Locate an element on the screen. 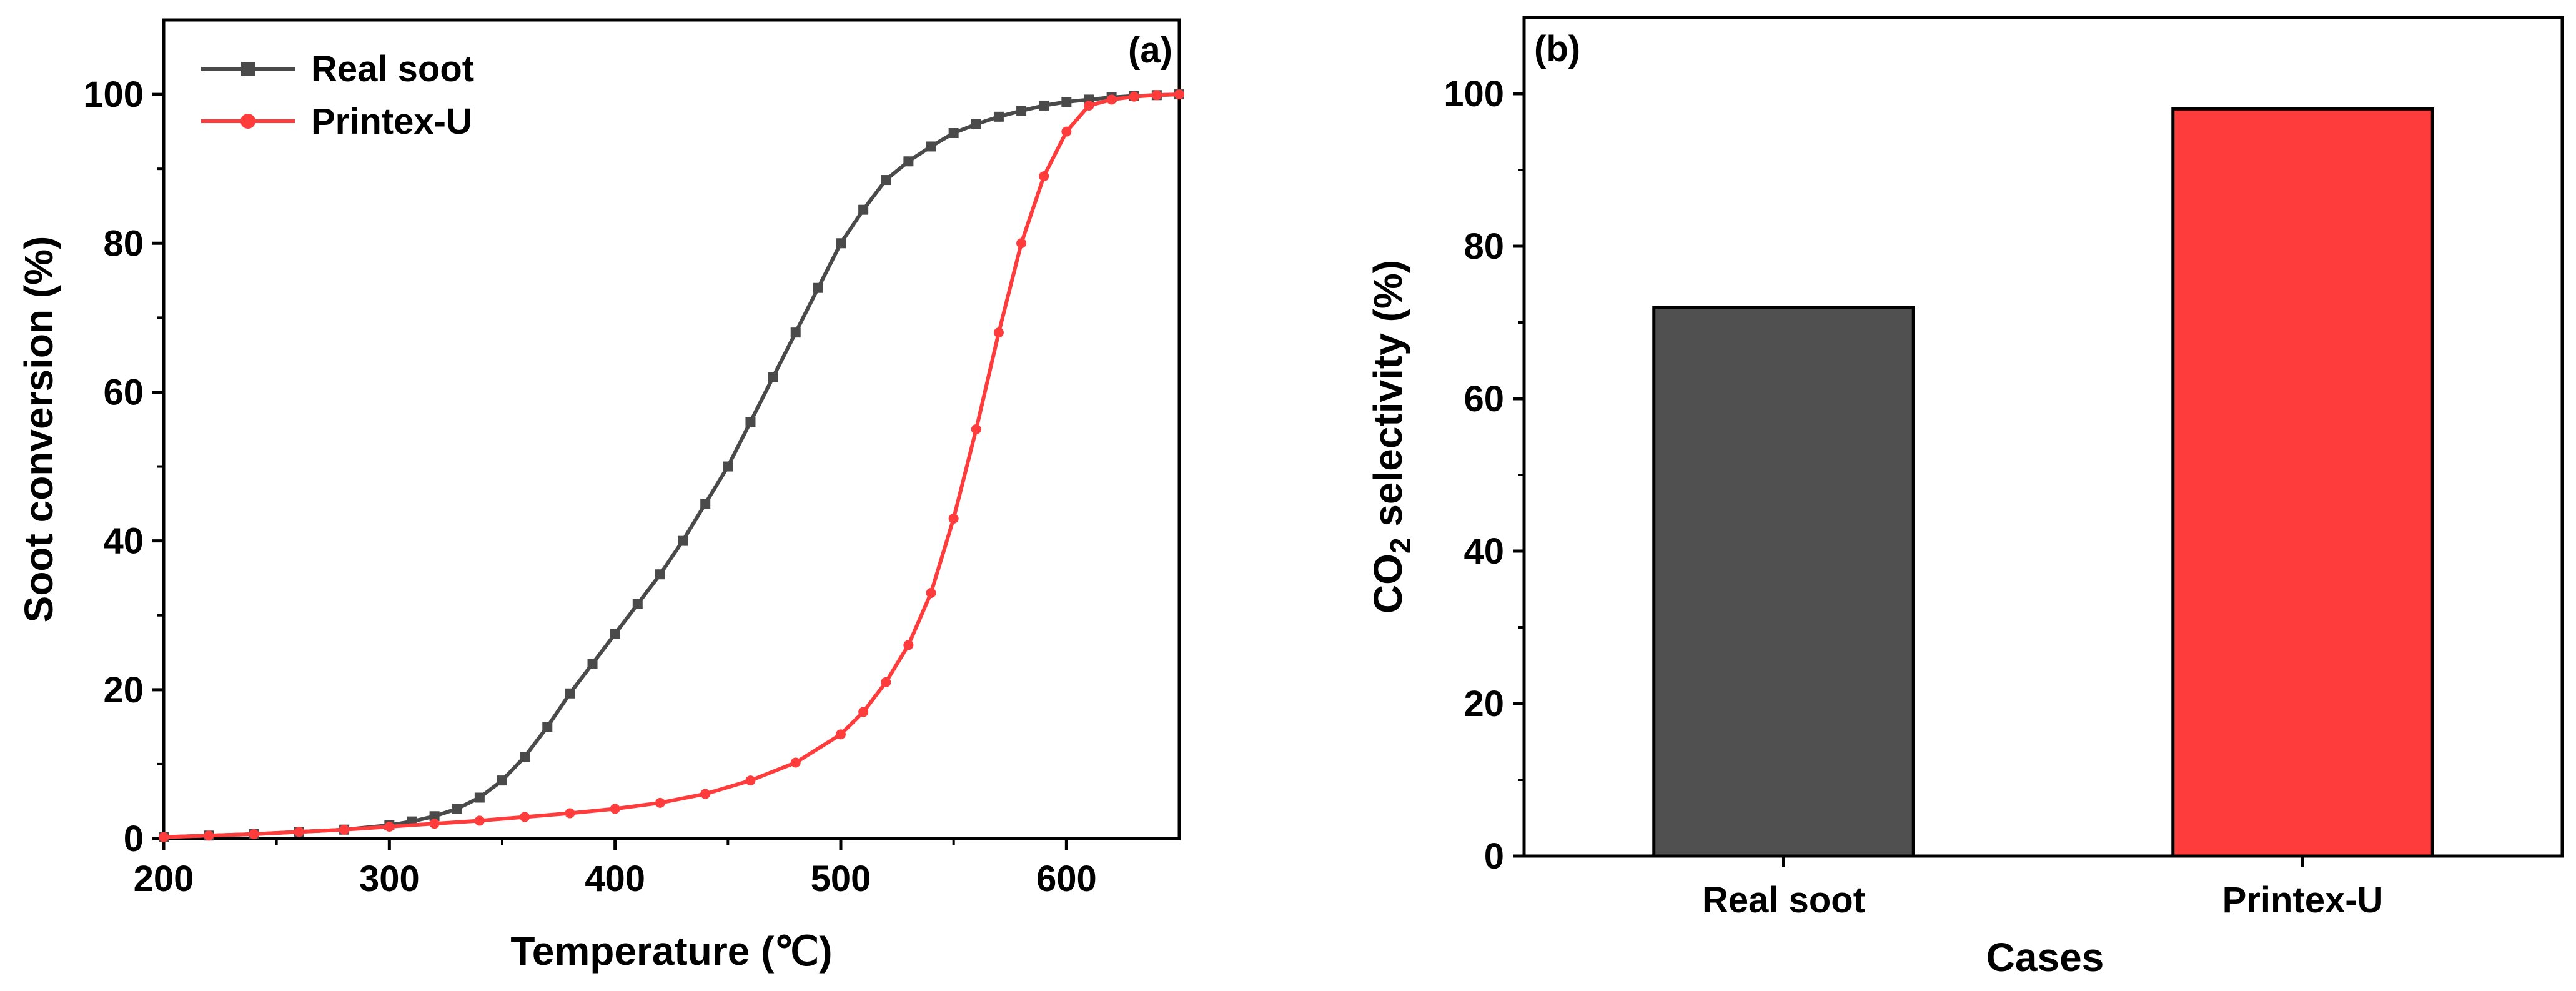  x-tick-label-500: 500 is located at coordinates (841, 879).